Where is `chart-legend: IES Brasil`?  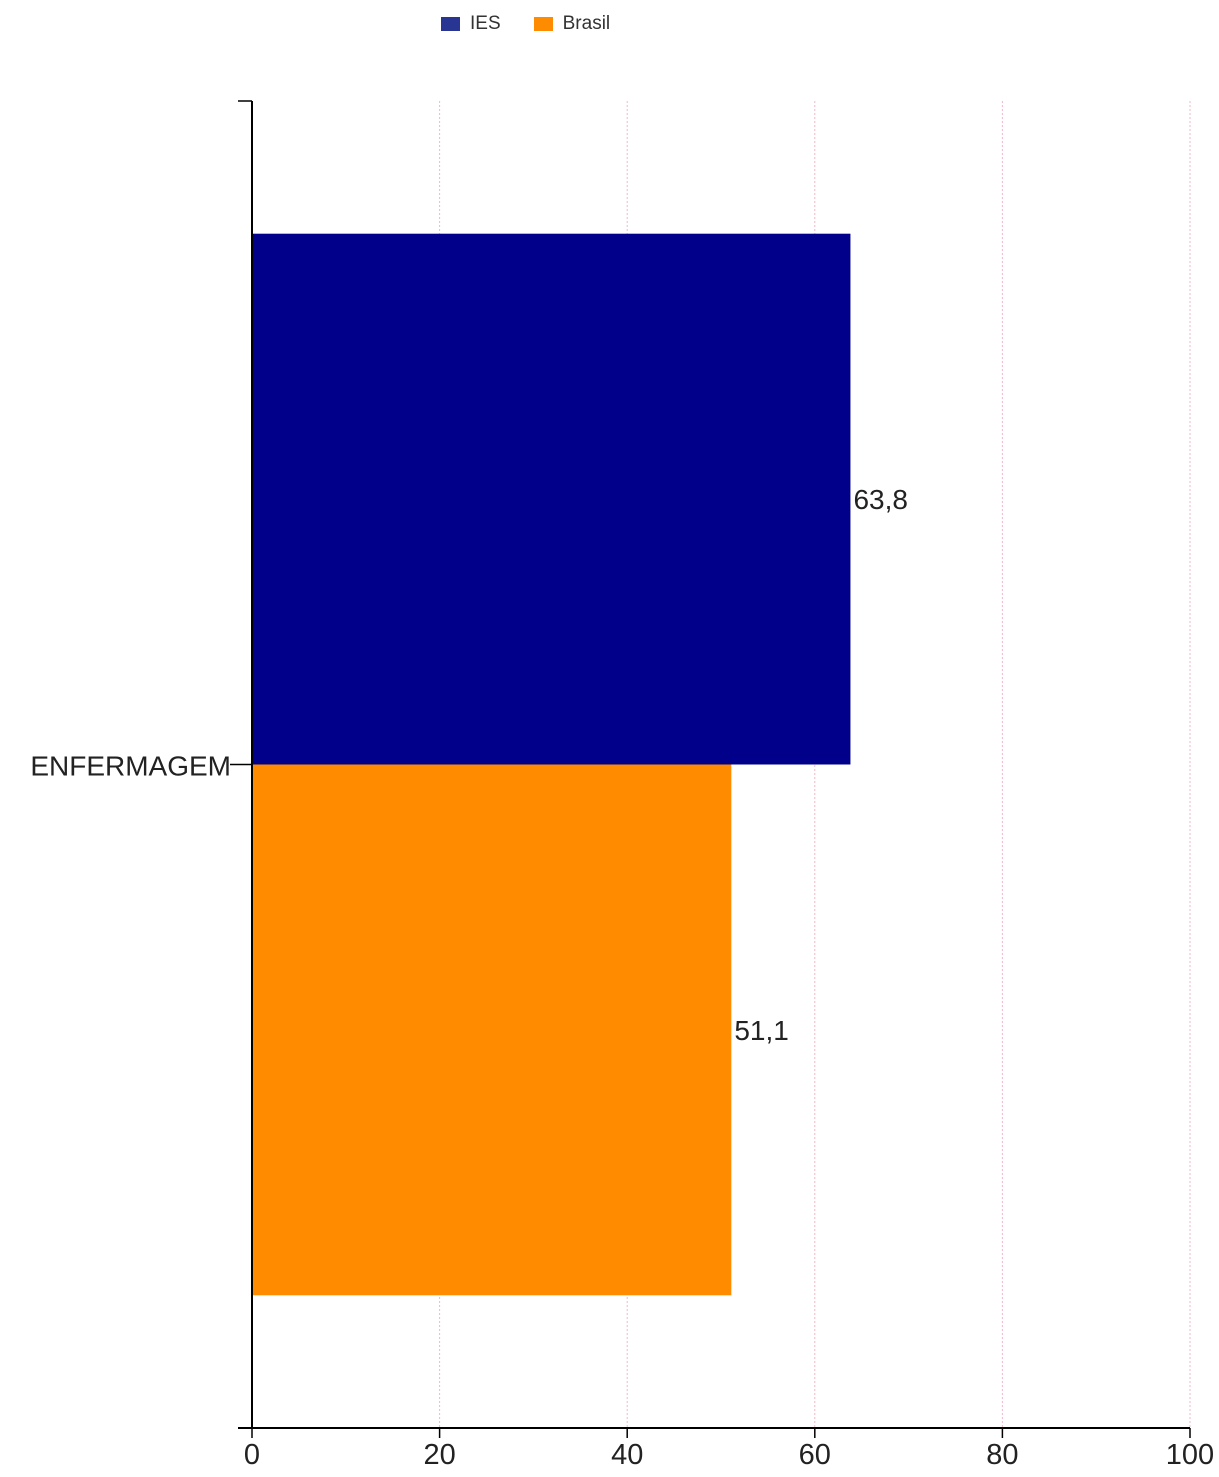 chart-legend: IES Brasil is located at coordinates (542, 24).